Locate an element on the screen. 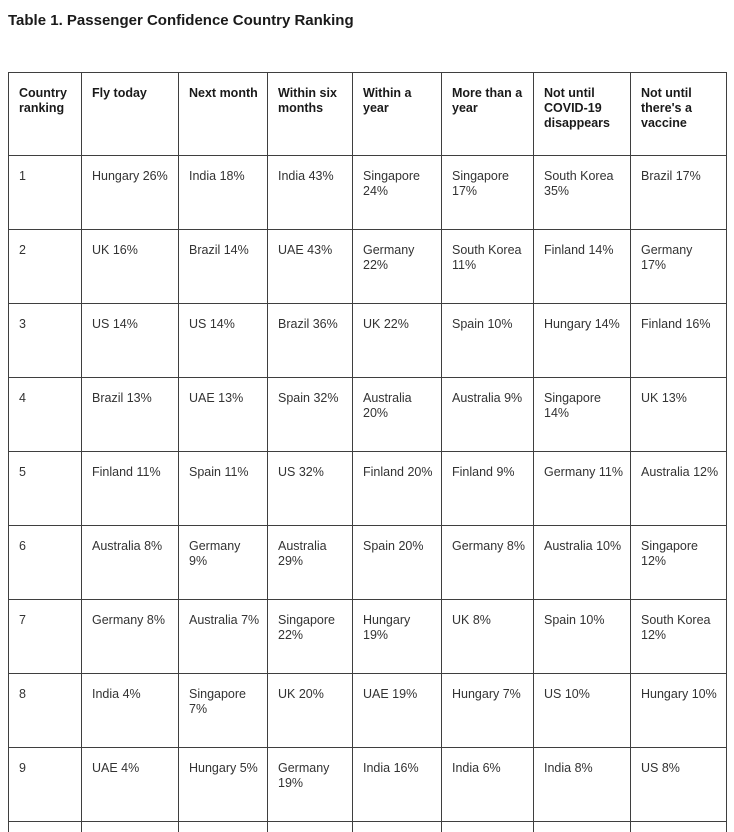 This screenshot has height=832, width=734. table-cell: Hungary 14% is located at coordinates (582, 340).